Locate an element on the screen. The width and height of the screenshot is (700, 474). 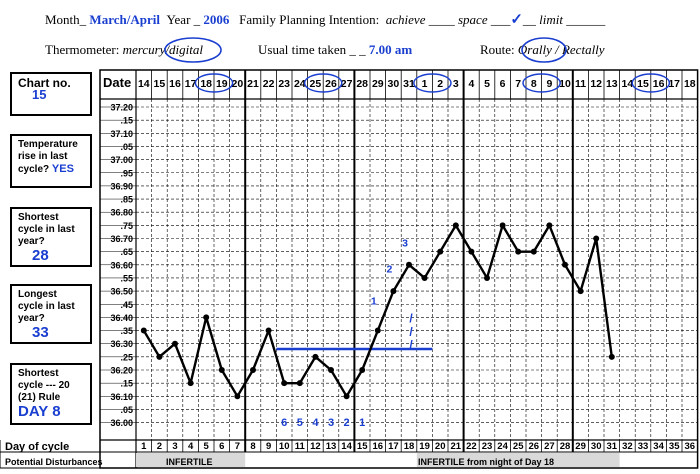
date-label: 29 is located at coordinates (378, 84).